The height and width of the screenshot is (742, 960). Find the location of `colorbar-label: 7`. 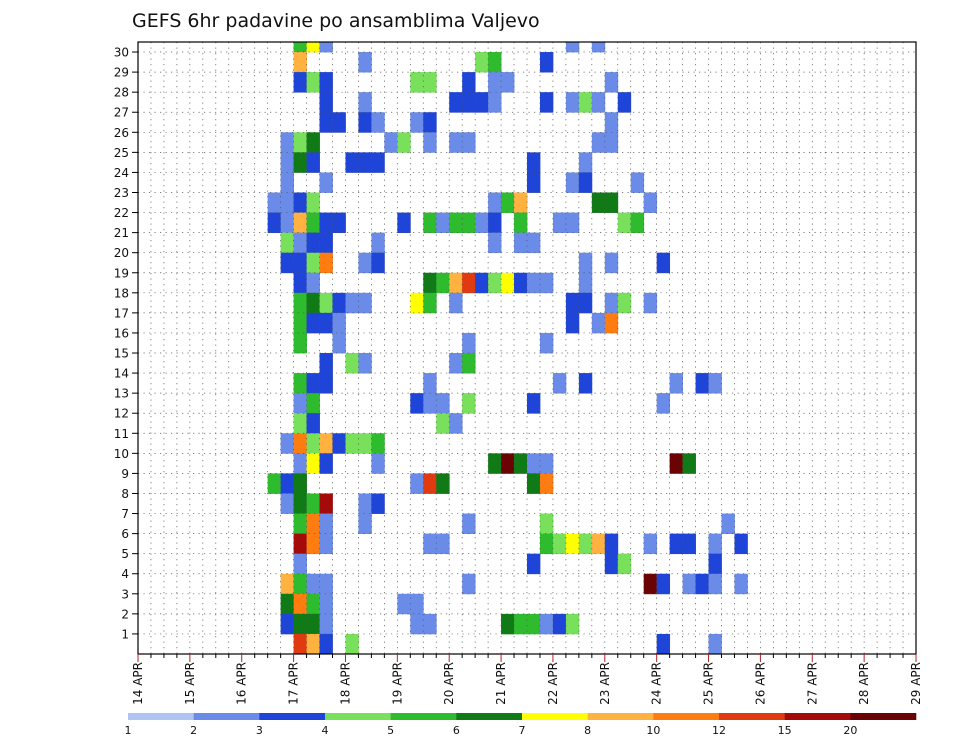

colorbar-label: 7 is located at coordinates (522, 730).